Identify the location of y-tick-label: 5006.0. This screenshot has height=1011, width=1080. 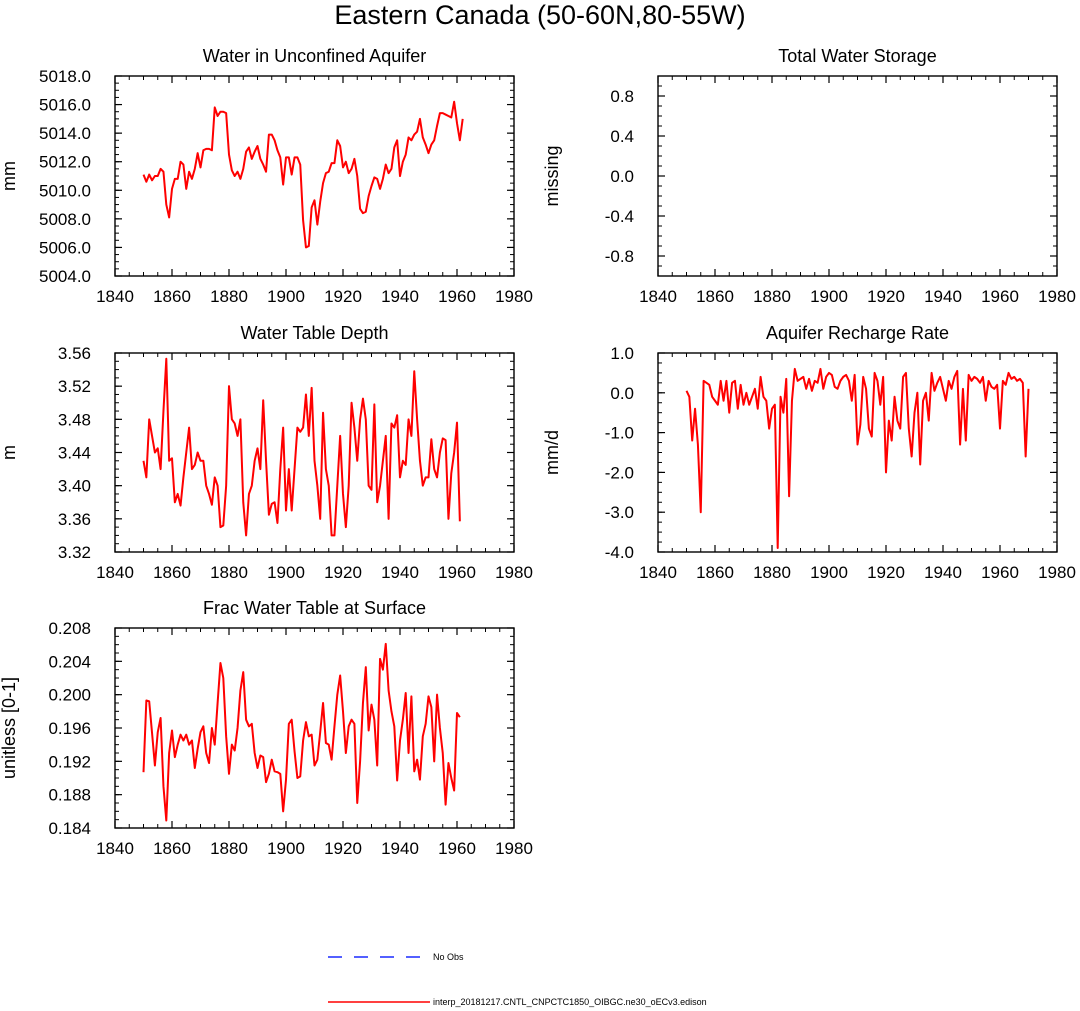
(65, 247).